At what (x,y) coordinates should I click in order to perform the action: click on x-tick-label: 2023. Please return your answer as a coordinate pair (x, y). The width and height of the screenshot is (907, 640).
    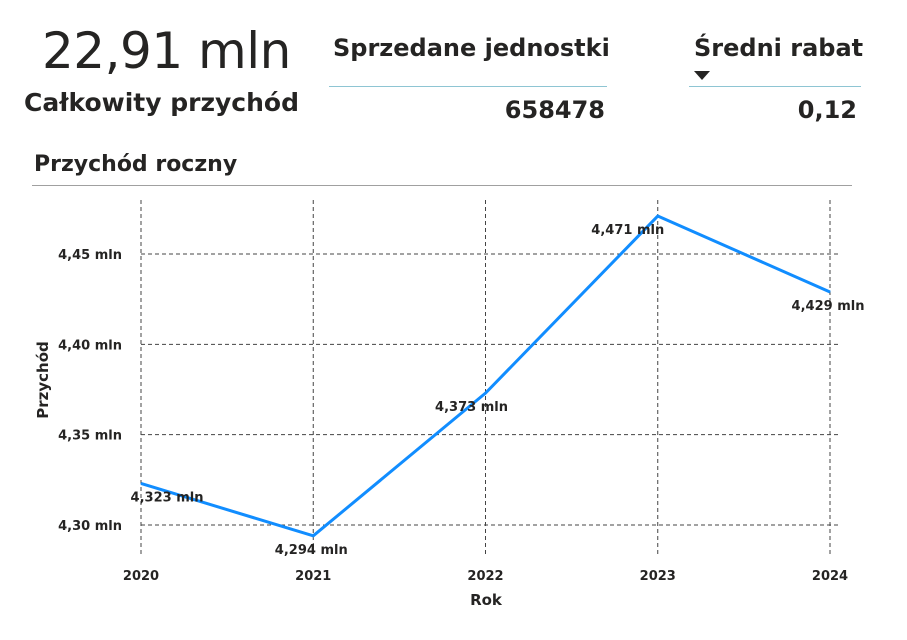
    Looking at the image, I should click on (658, 576).